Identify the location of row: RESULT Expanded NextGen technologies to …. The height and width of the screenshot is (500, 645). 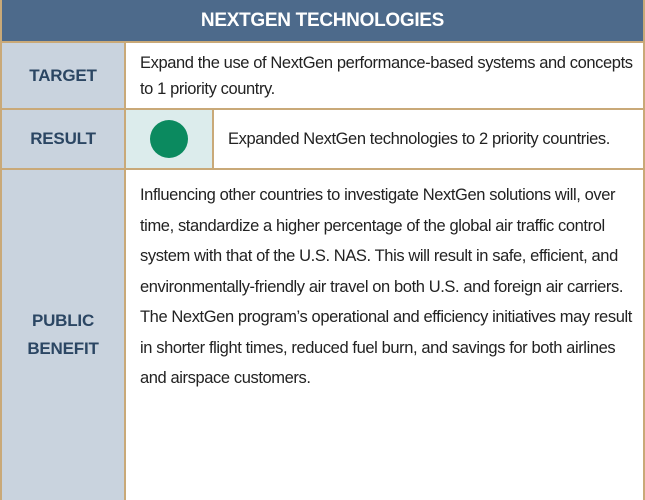
(322, 140).